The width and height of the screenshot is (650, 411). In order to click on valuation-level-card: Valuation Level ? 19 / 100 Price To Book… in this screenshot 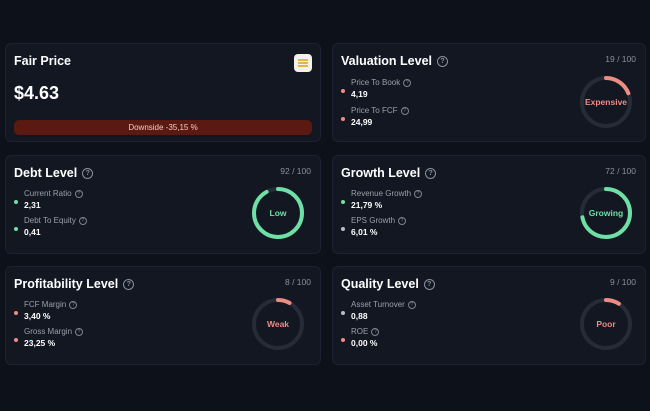, I will do `click(489, 92)`.